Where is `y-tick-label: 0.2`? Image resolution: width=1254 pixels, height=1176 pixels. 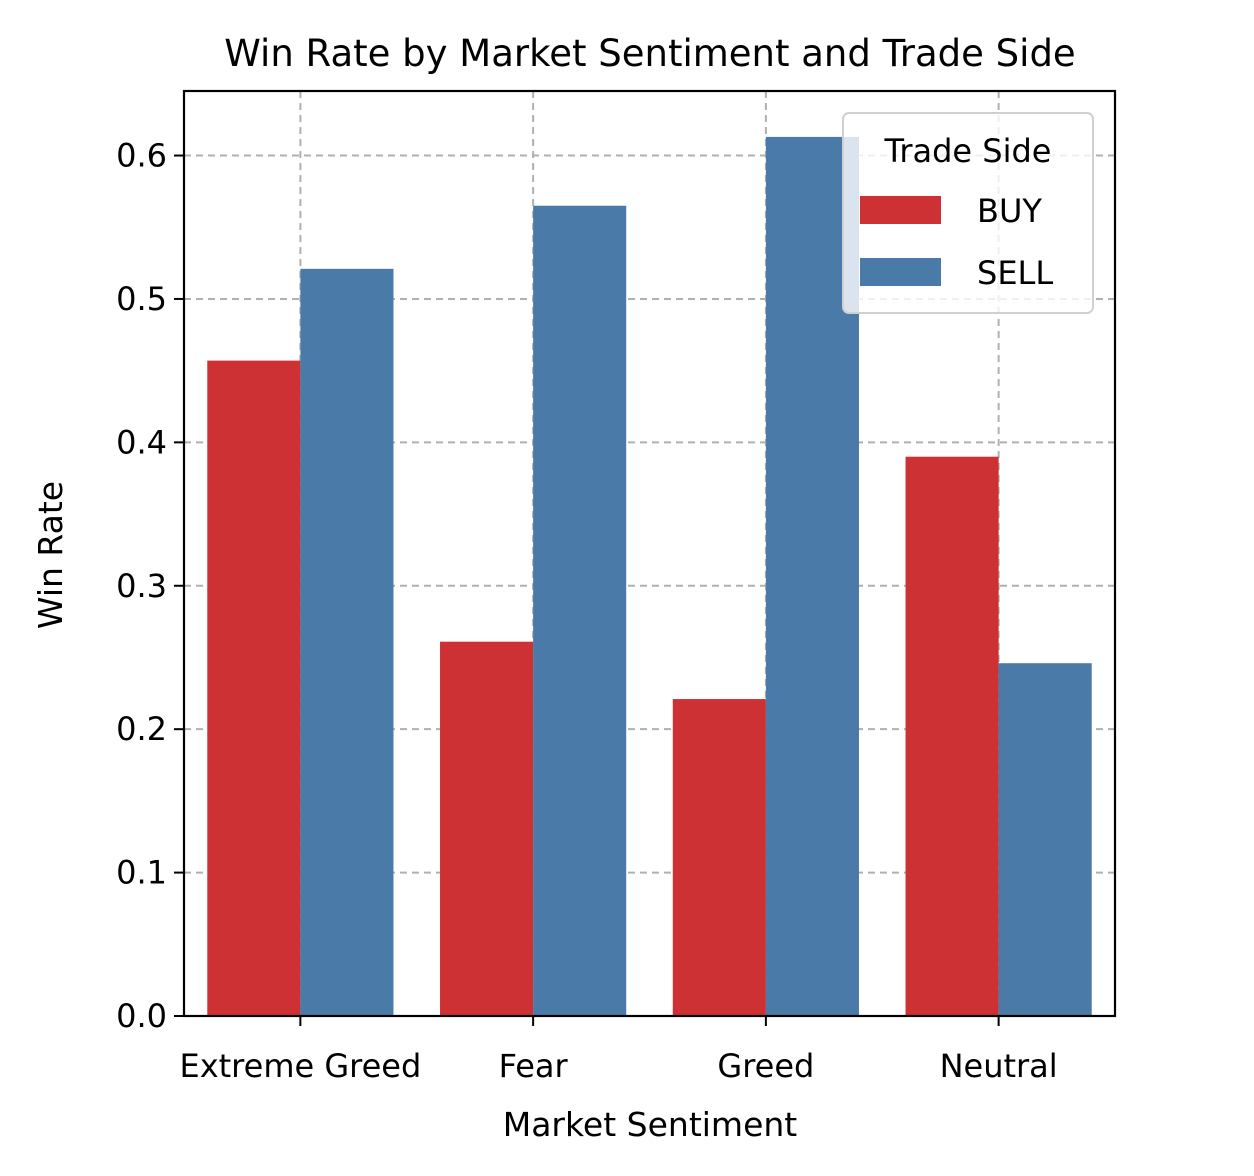 y-tick-label: 0.2 is located at coordinates (141, 729).